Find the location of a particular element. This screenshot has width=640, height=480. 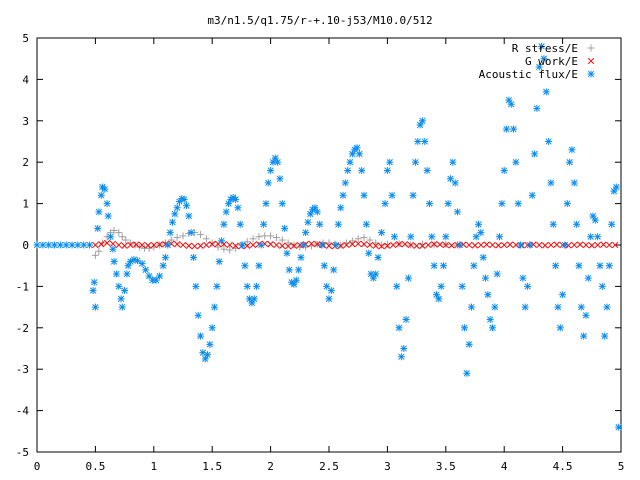

y-tick-label: 4 is located at coordinates (25, 79).